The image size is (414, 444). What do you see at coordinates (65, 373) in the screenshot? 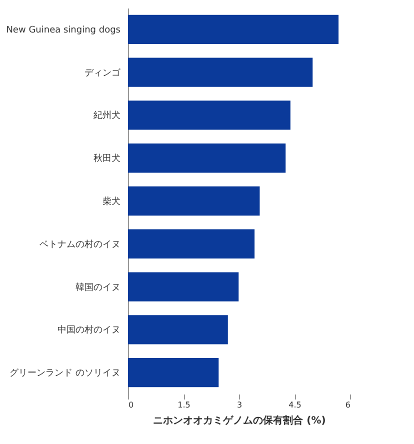
I see `y-tick-label: グリーンランド のソリイヌ` at bounding box center [65, 373].